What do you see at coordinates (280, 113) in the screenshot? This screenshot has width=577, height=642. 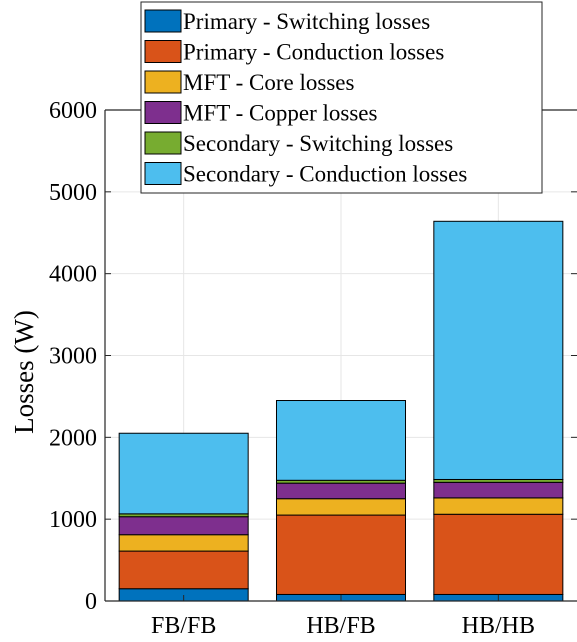 I see `legend-label: MFT - Copper losses` at bounding box center [280, 113].